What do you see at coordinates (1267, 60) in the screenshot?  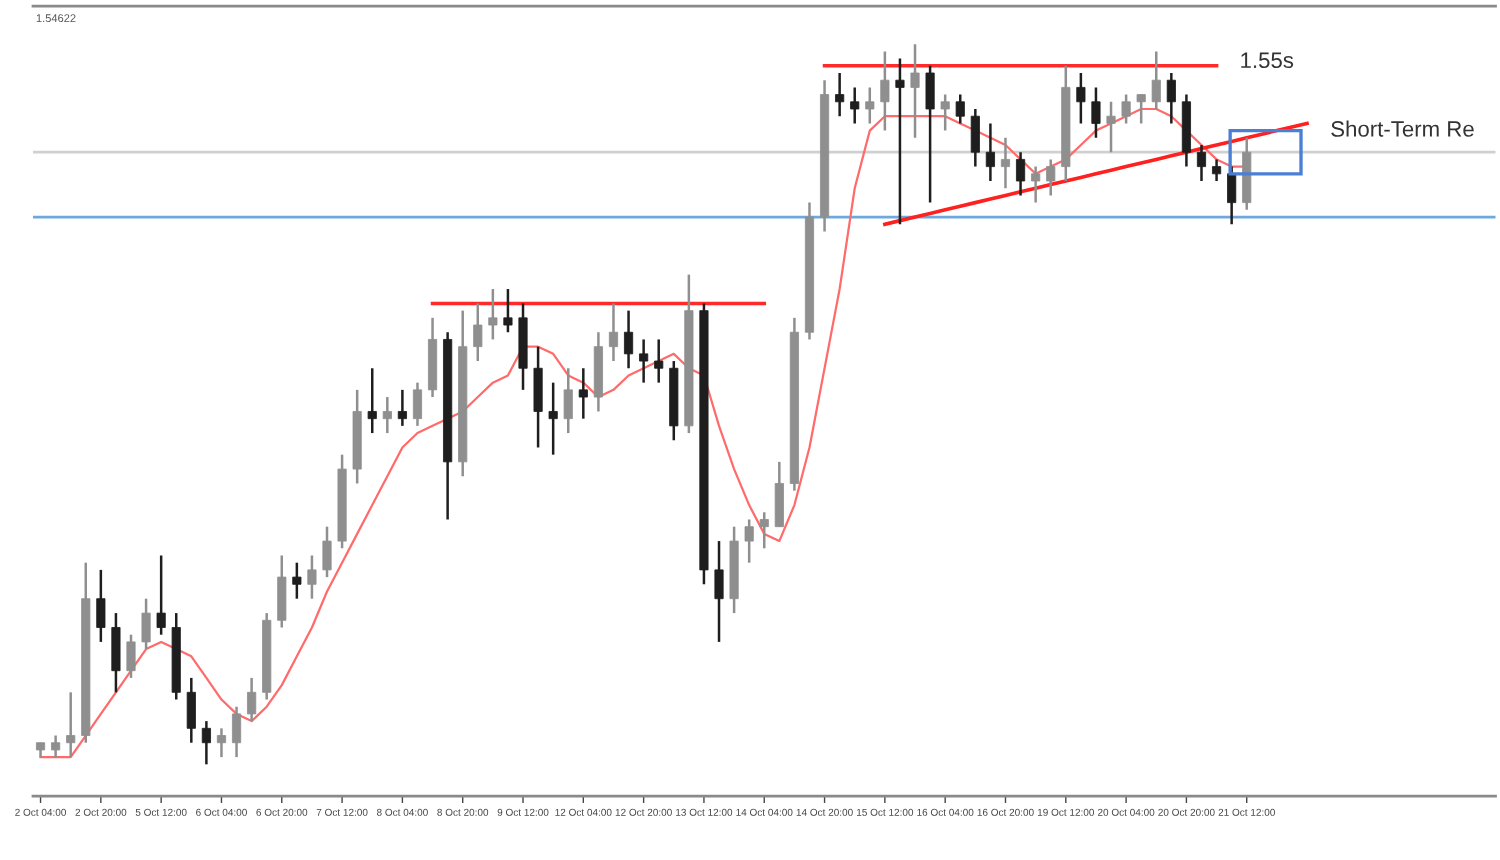 I see `annotation: 1.55s` at bounding box center [1267, 60].